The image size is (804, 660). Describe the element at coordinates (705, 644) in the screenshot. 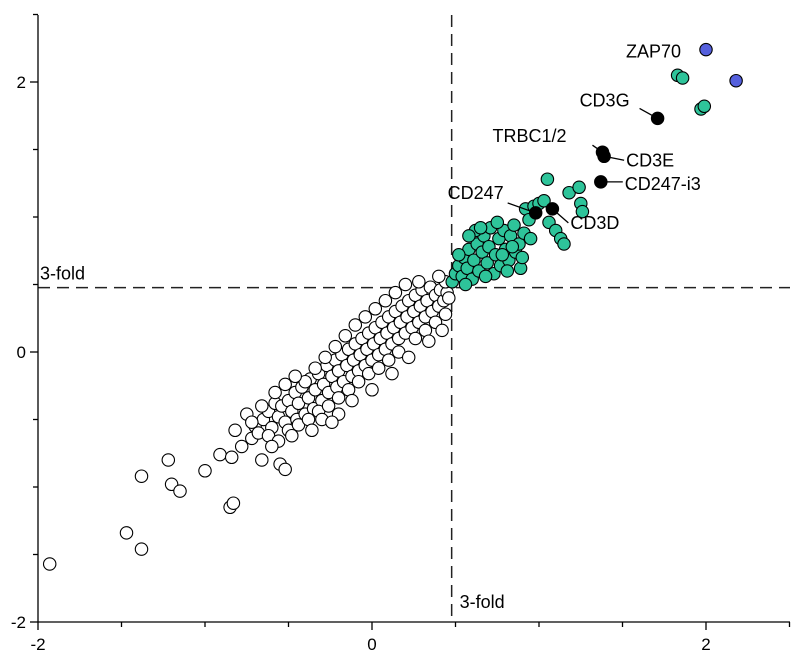

I see `x-tick-label: 2` at that location.